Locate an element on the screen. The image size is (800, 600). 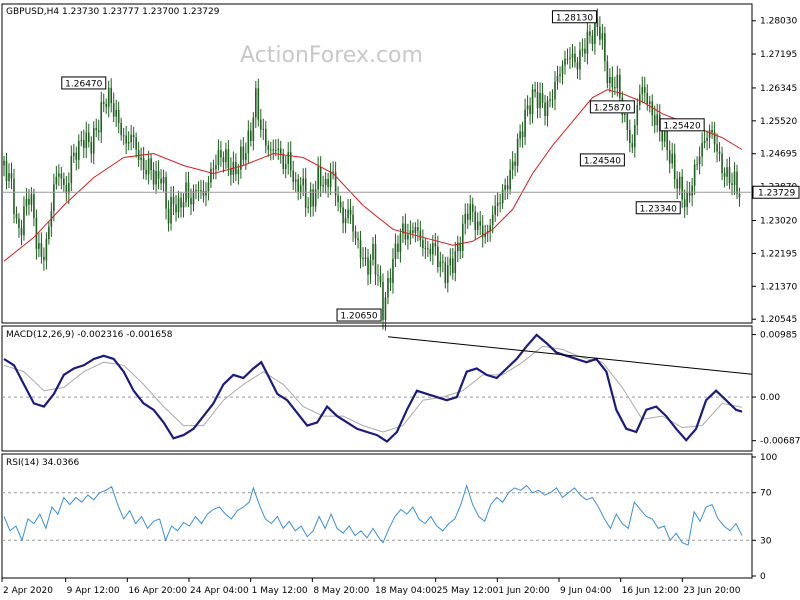
level-annotation-label: 1.26470 is located at coordinates (83, 84).